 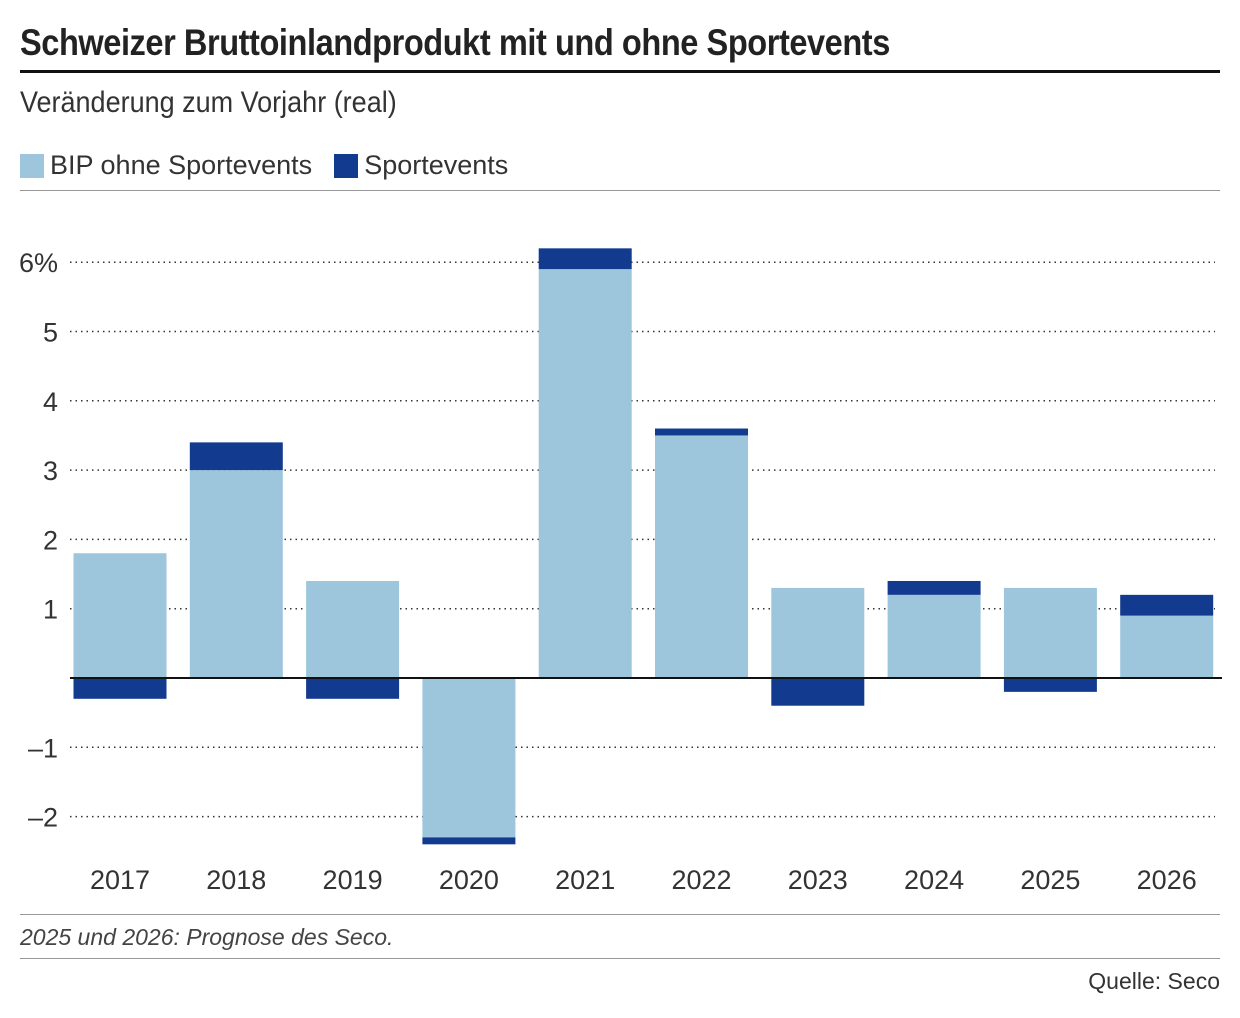 What do you see at coordinates (585, 880) in the screenshot?
I see `x-tick-label: 2021` at bounding box center [585, 880].